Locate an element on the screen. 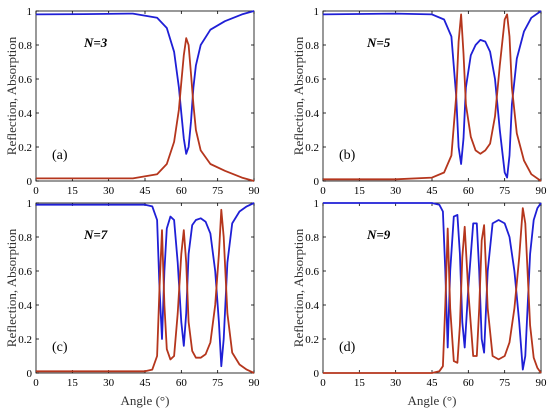  n-annotation: N=3 is located at coordinates (95, 42).